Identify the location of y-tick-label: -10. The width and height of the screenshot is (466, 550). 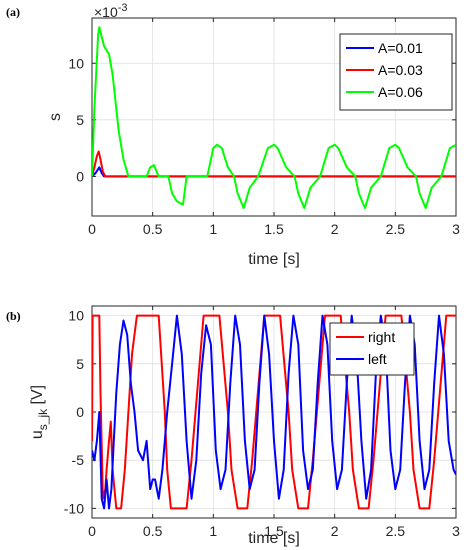
(74, 508).